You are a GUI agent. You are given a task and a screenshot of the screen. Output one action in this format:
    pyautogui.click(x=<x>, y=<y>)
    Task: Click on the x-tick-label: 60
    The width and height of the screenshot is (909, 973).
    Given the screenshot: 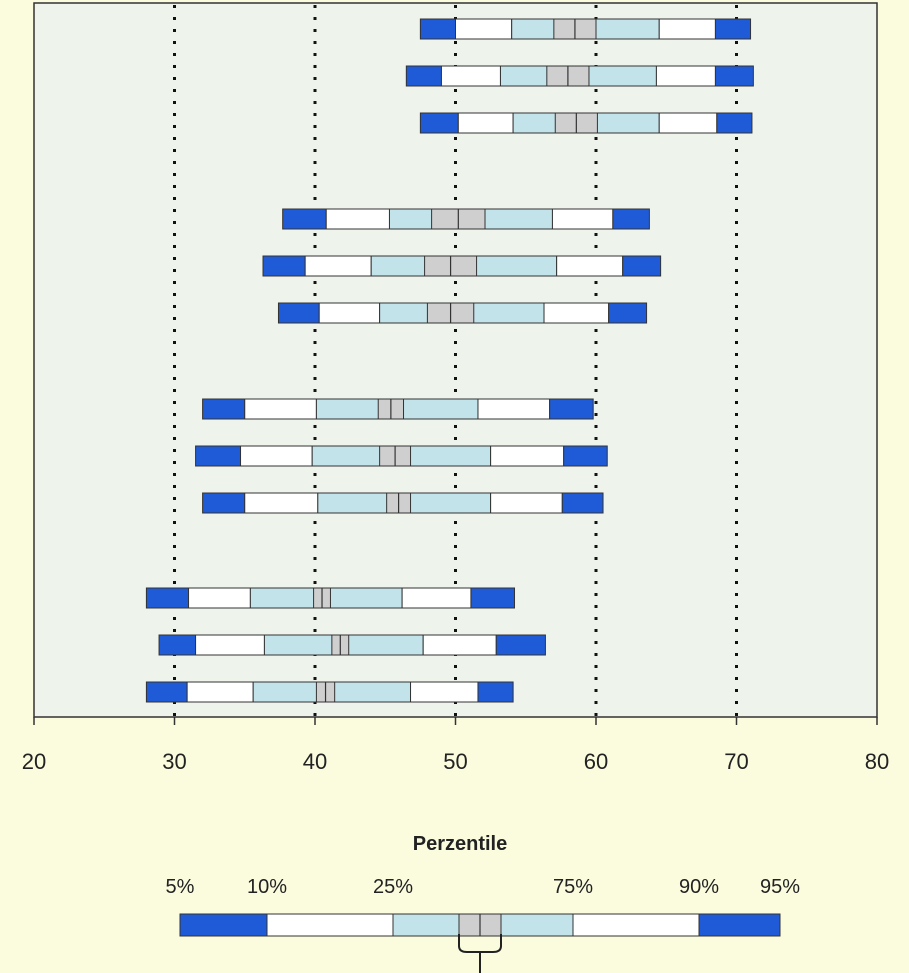 What is the action you would take?
    pyautogui.click(x=596, y=761)
    